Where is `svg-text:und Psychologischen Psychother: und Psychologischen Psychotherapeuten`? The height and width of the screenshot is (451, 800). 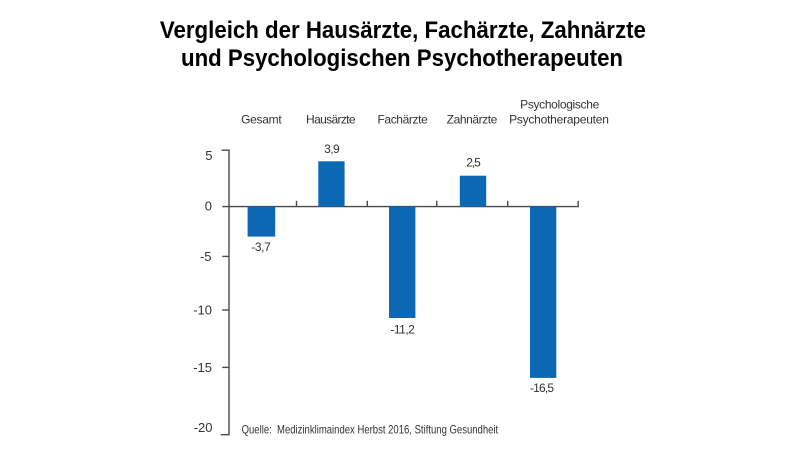 svg-text:und Psychologischen Psychother: und Psychologischen Psychotherapeuten is located at coordinates (402, 58).